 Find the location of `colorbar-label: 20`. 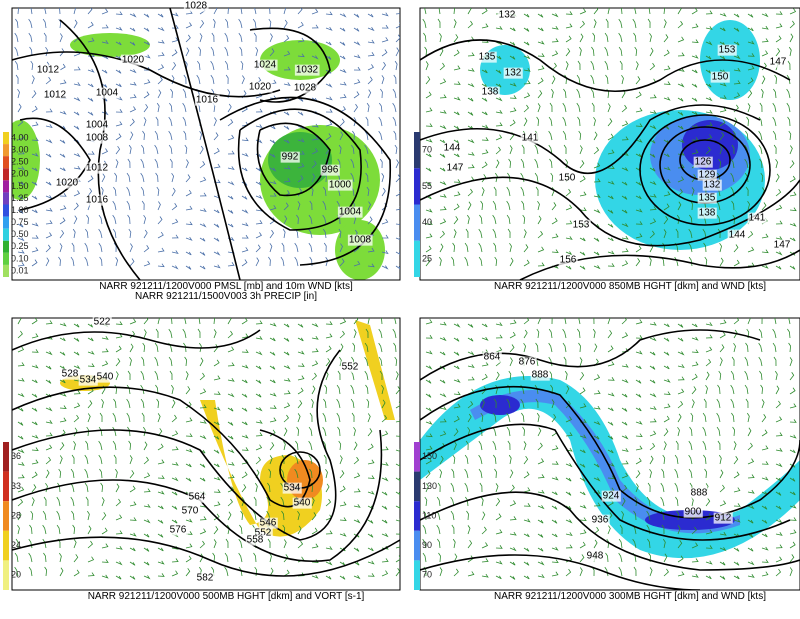

colorbar-label: 20 is located at coordinates (16, 575).